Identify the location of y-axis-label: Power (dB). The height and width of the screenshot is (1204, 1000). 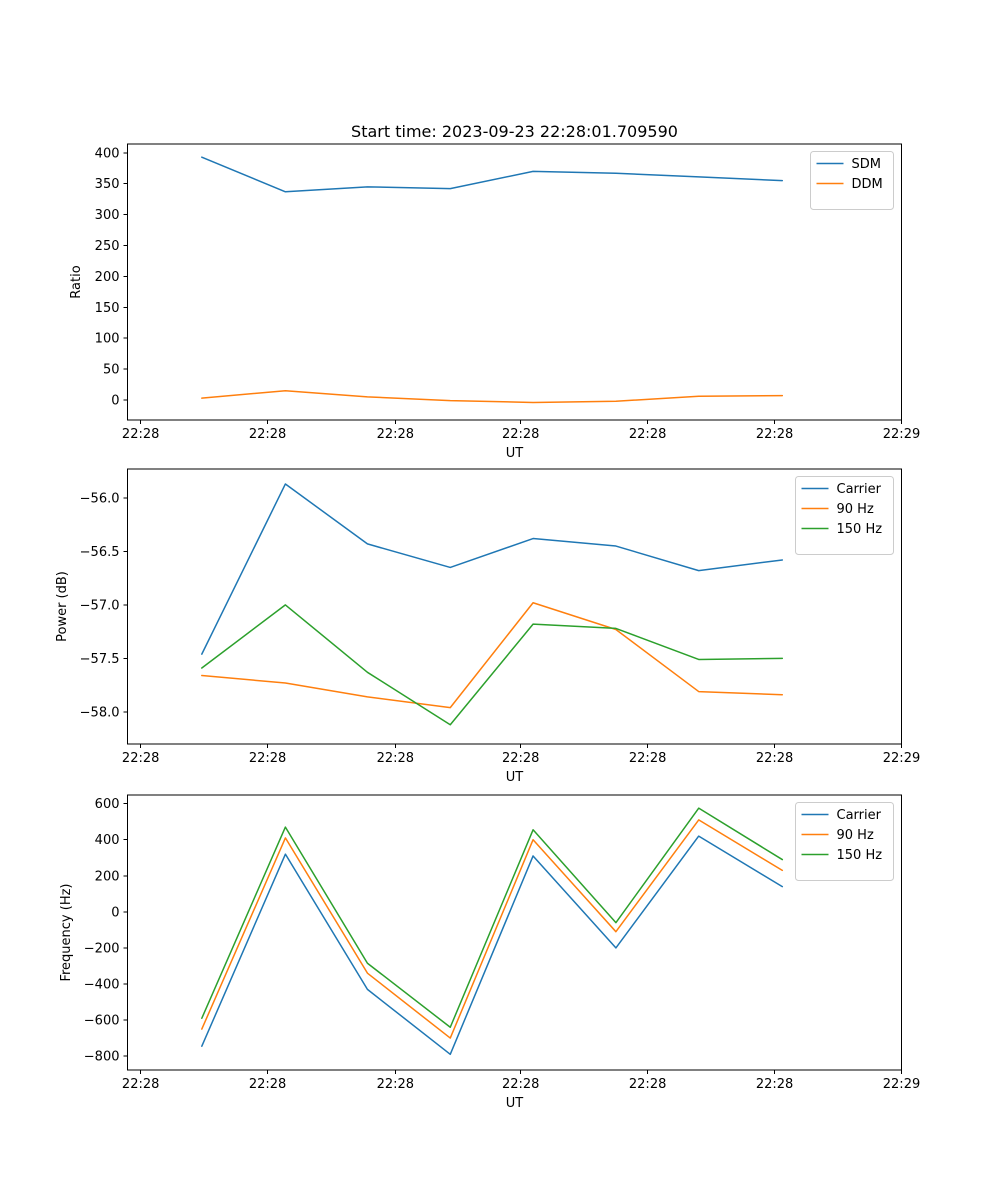
(62, 606).